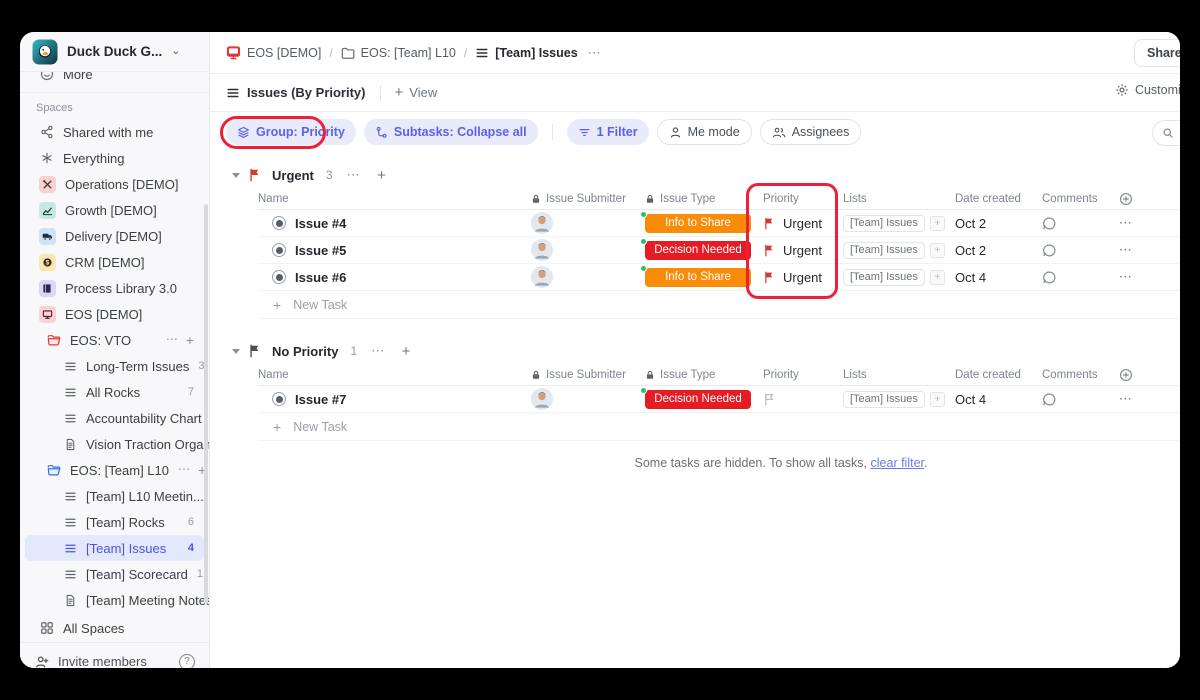 The width and height of the screenshot is (1200, 700). I want to click on sidebar-folder-eos-vto: EOS: VTO ⋯ +, so click(114, 340).